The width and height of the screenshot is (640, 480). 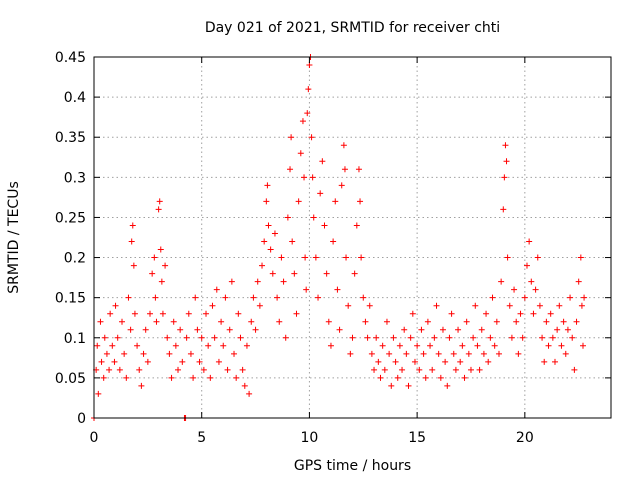 I want to click on y-tick-label: 0.25, so click(x=70, y=218).